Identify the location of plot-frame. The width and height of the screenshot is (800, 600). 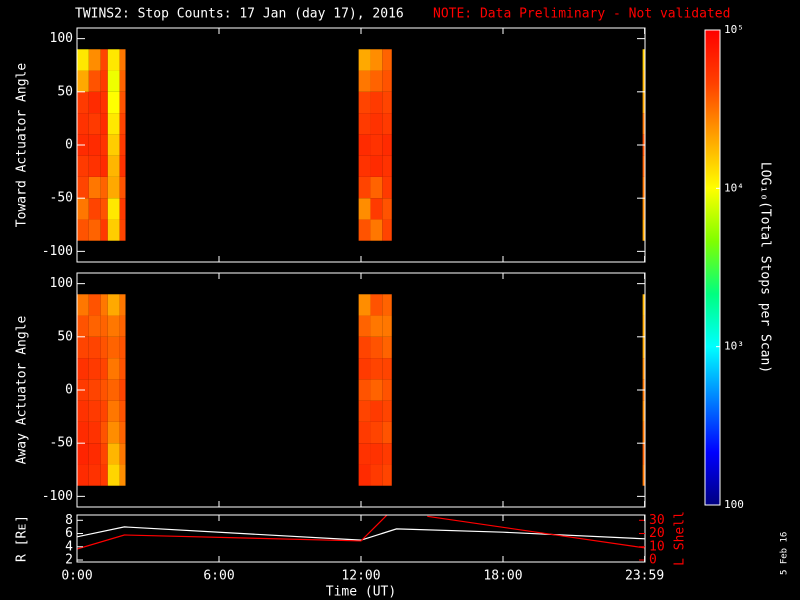
(361, 538).